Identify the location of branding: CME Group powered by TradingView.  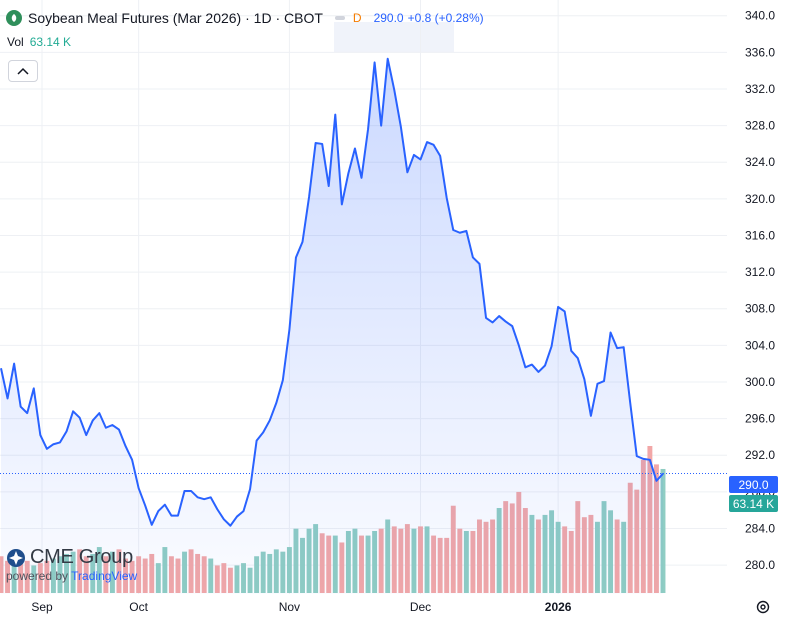
(71, 564).